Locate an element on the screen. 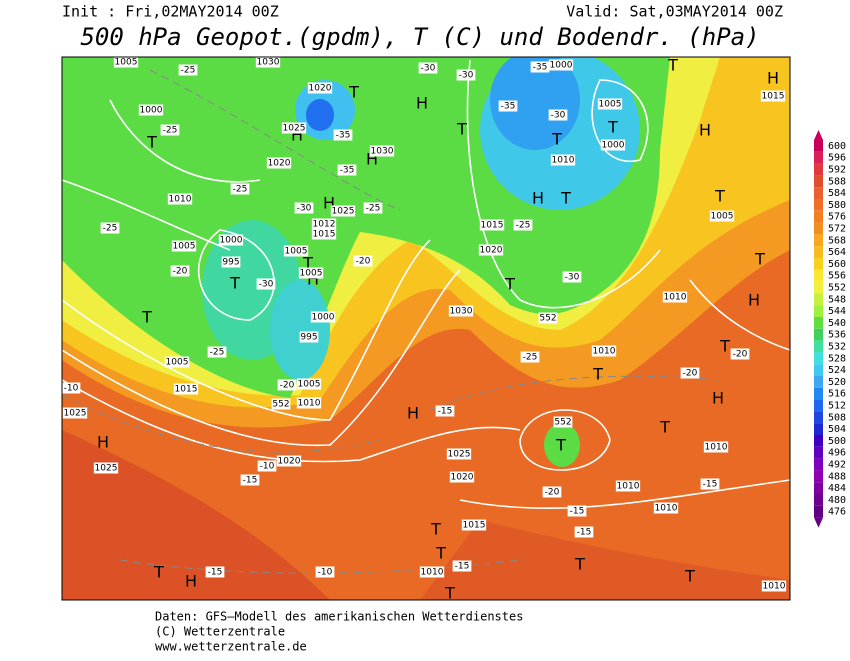 The width and height of the screenshot is (850, 661). colorbar-label: 520 is located at coordinates (837, 382).